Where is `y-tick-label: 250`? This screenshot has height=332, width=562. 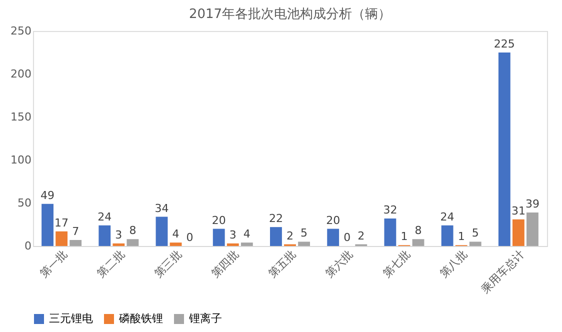 y-tick-label: 250 is located at coordinates (21, 31).